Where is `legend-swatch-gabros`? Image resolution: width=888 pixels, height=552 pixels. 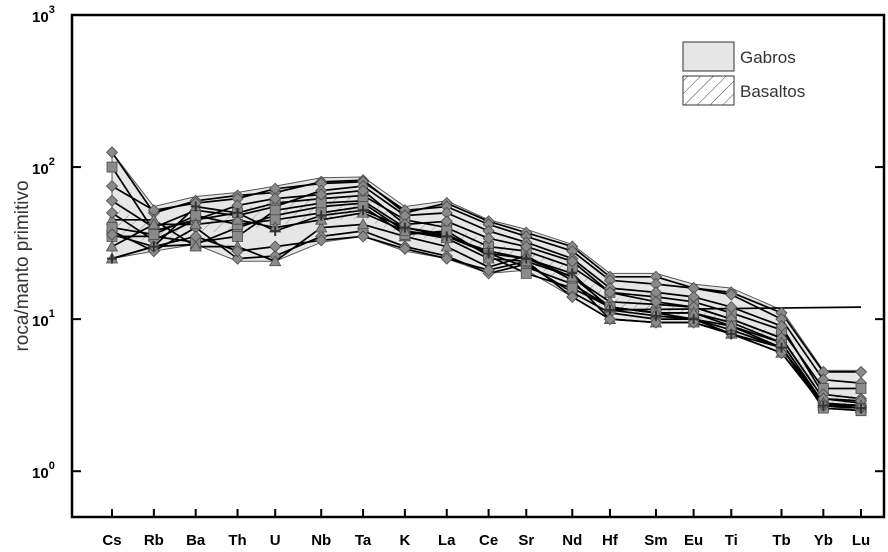 legend-swatch-gabros is located at coordinates (708, 56).